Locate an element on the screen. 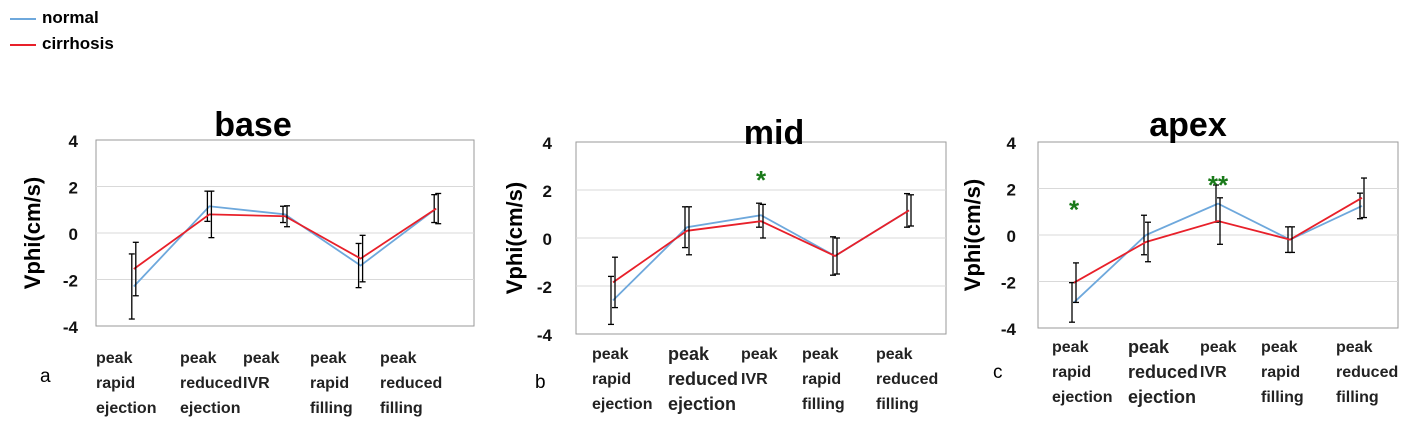 This screenshot has height=430, width=1407. y-tick-label-b-3: -2 is located at coordinates (544, 287).